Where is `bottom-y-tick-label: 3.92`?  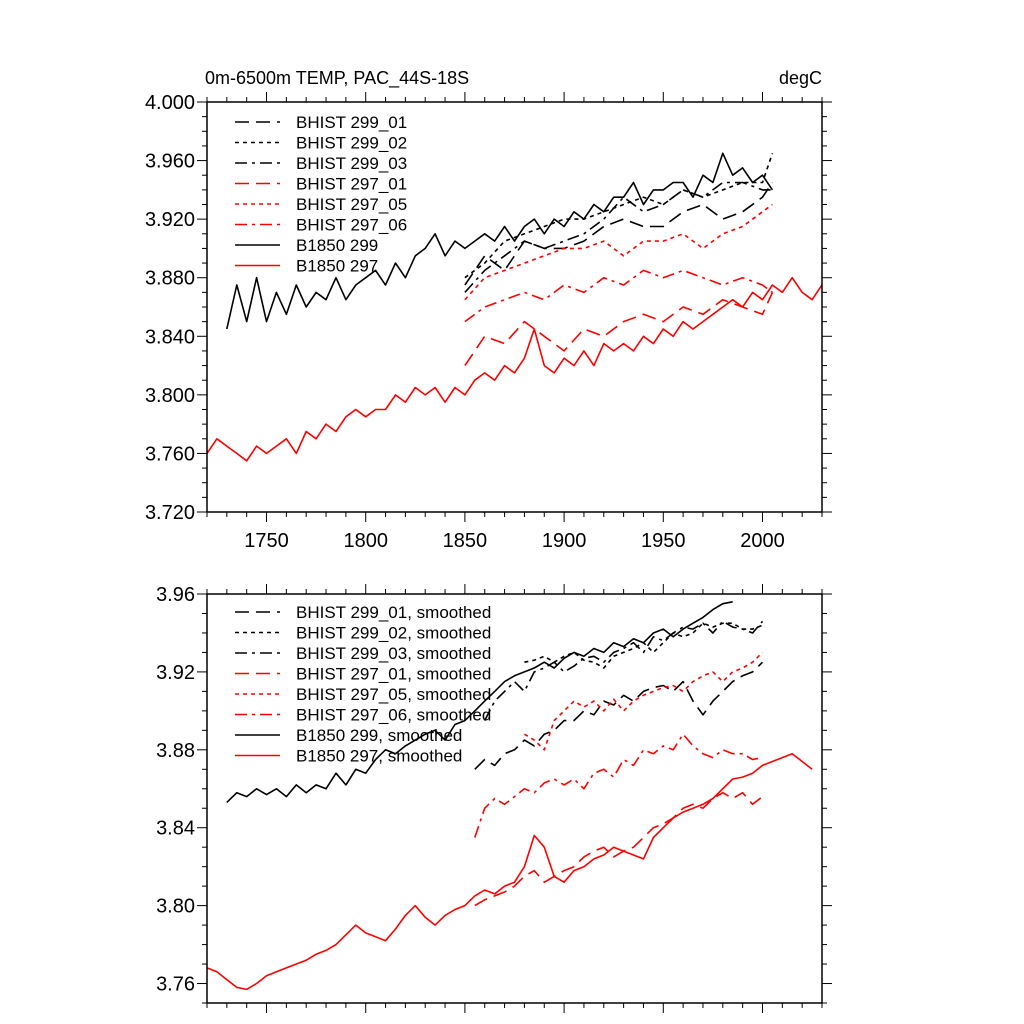 bottom-y-tick-label: 3.92 is located at coordinates (175, 673).